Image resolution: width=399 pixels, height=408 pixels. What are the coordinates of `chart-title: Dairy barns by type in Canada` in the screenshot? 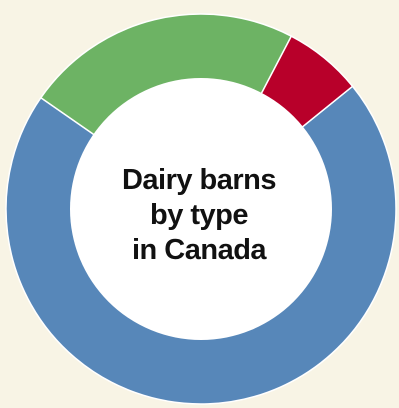 It's located at (199, 215).